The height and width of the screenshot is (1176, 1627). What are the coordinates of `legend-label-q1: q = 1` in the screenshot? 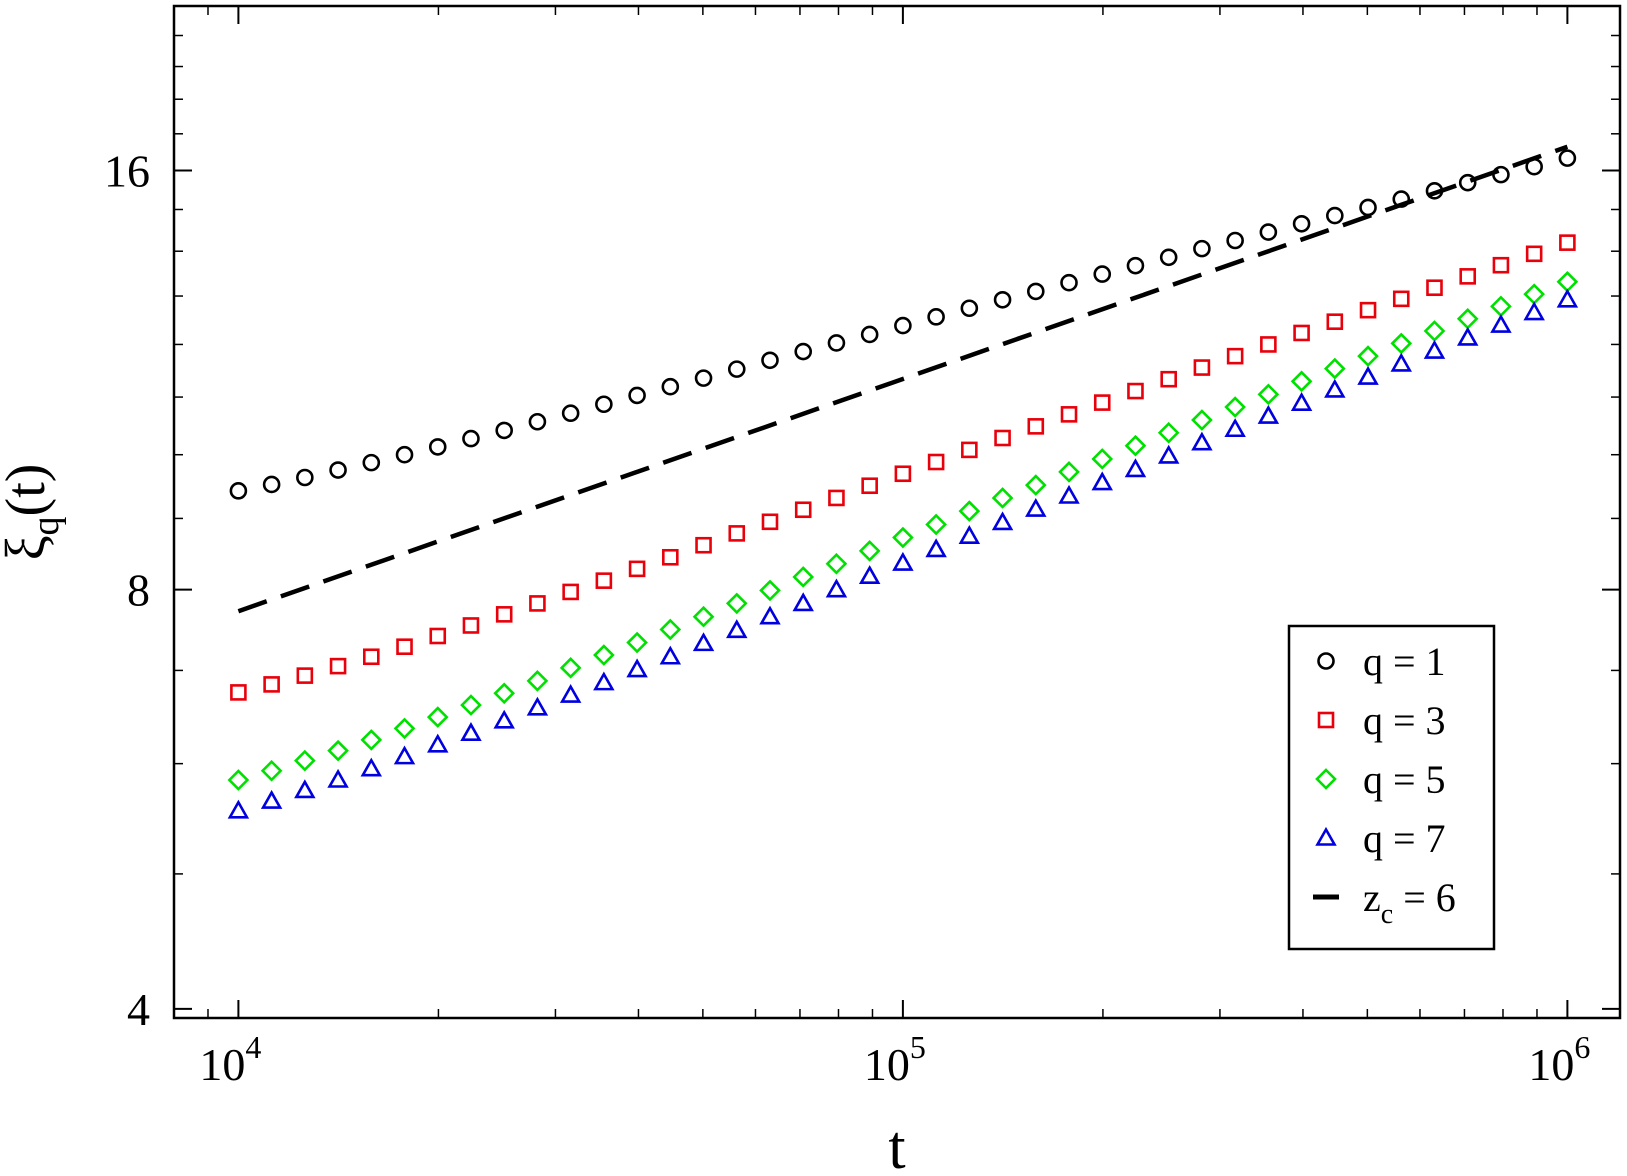 It's located at (1404, 661).